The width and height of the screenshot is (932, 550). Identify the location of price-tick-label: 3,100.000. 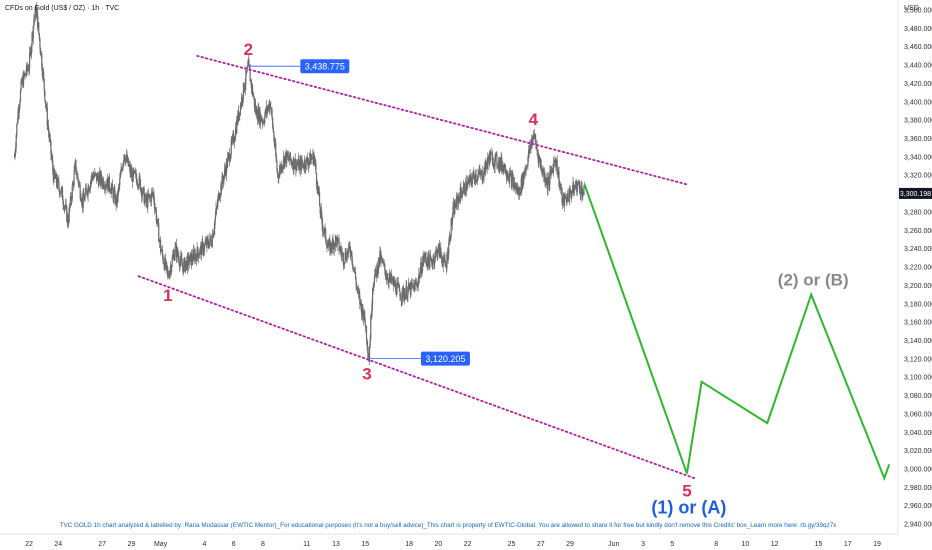
(918, 378).